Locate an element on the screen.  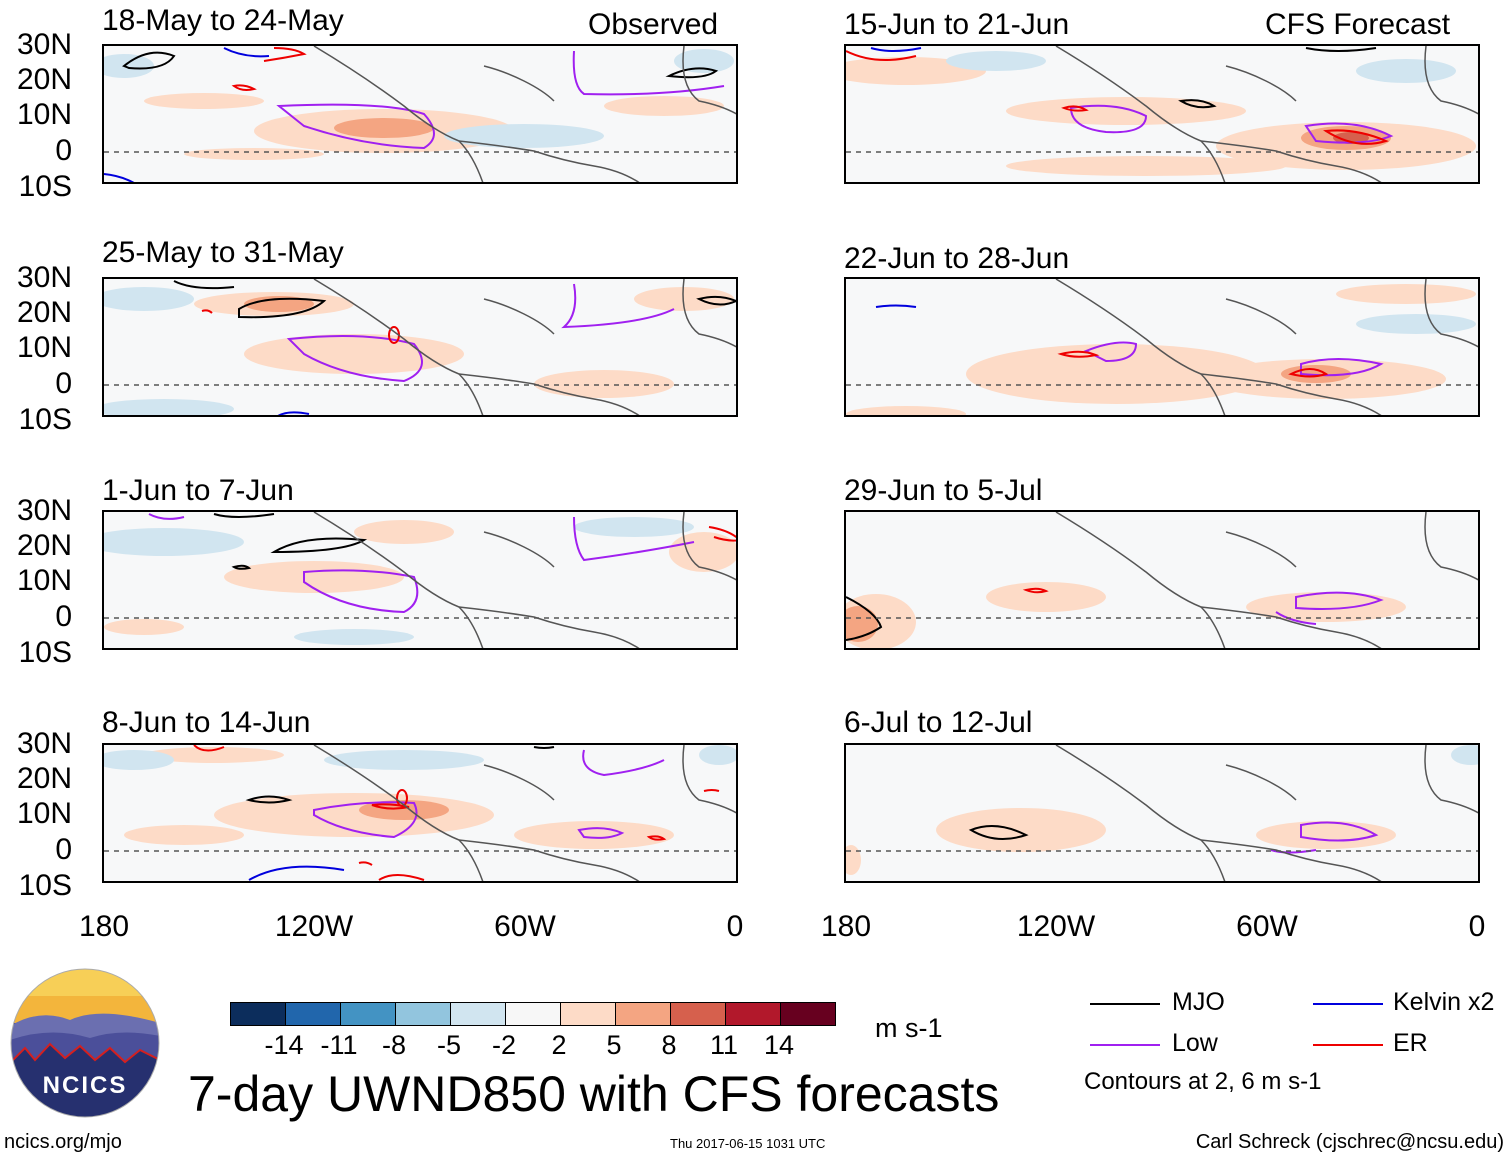
legend-swatch-low is located at coordinates (1125, 1045).